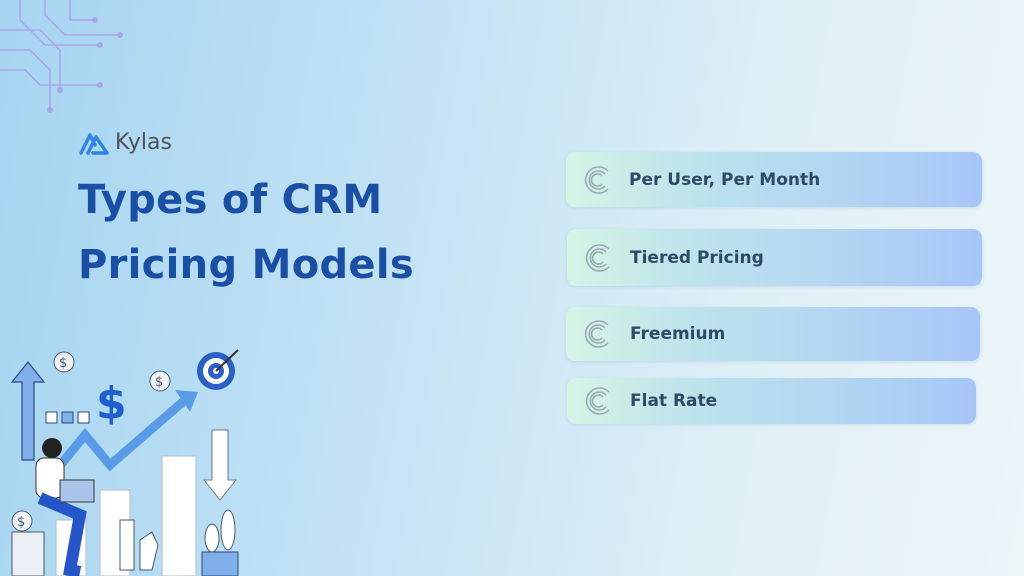  What do you see at coordinates (94, 143) in the screenshot?
I see `kylas-logo-icon` at bounding box center [94, 143].